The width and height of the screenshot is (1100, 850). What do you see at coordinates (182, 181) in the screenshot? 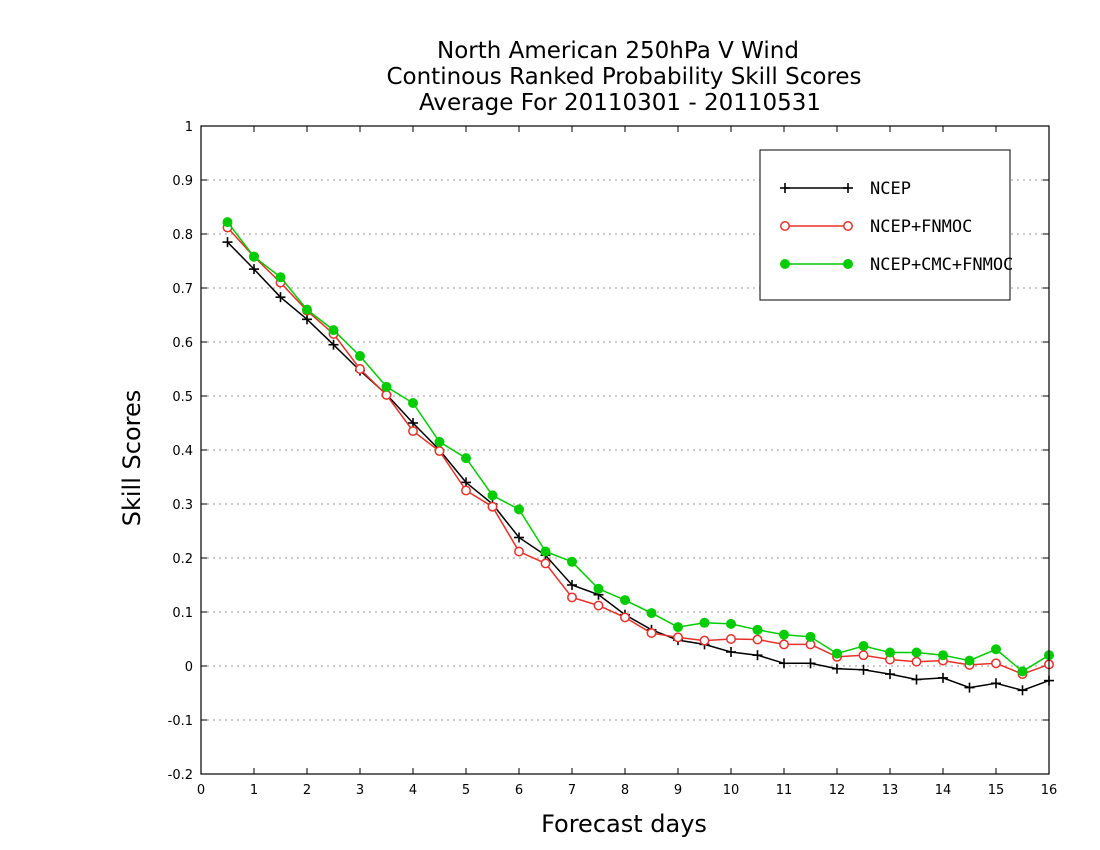
I see `y-tick-label: 0.9` at bounding box center [182, 181].